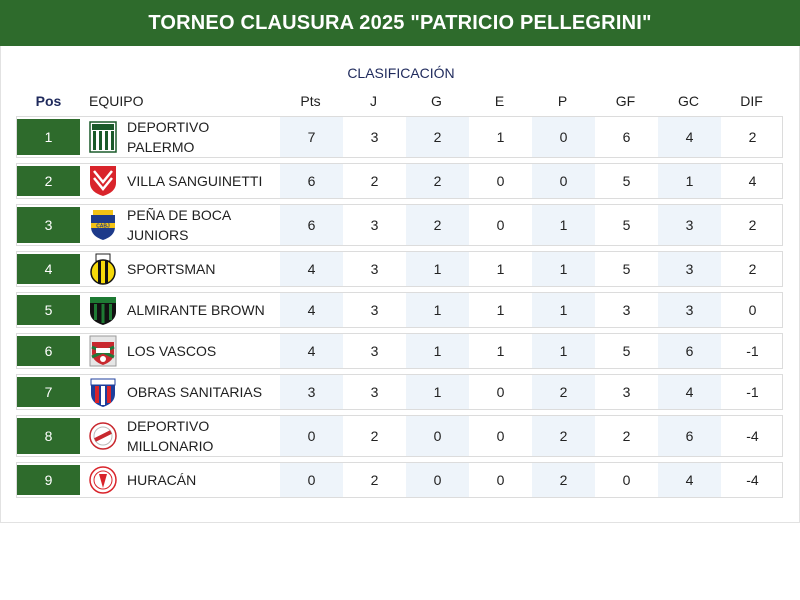  Describe the element at coordinates (48, 310) in the screenshot. I see `position-cell: 5` at that location.